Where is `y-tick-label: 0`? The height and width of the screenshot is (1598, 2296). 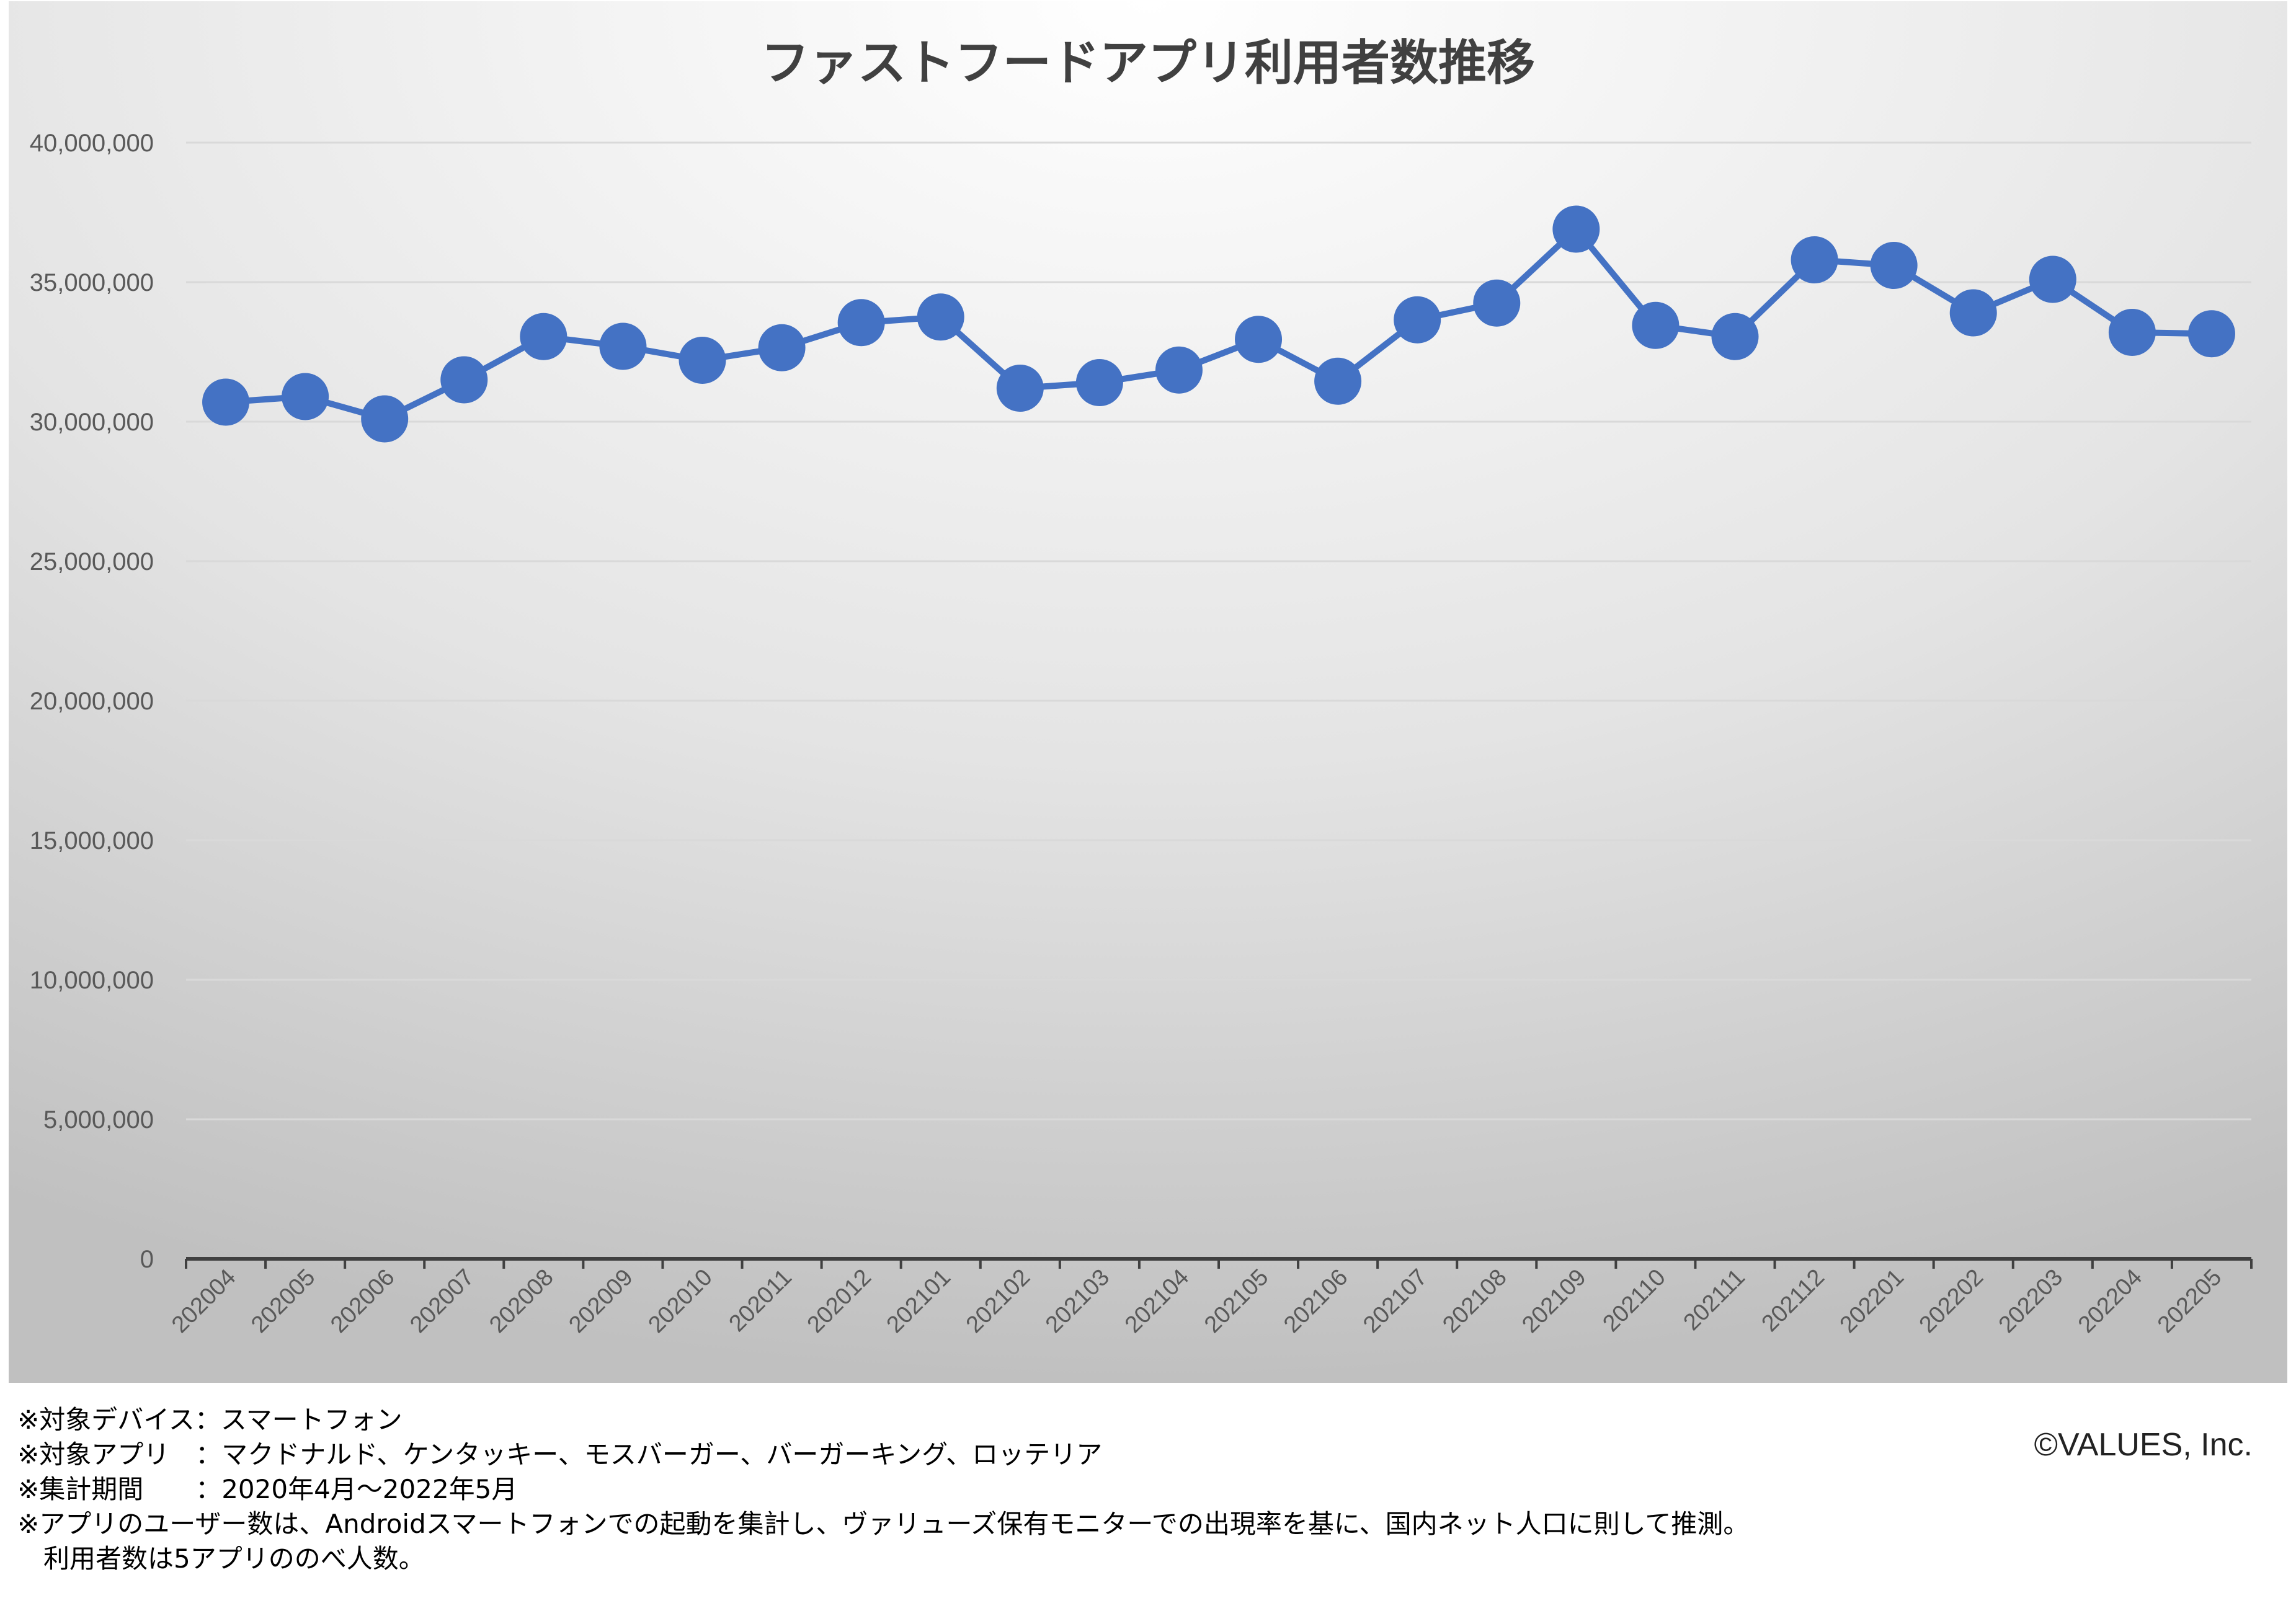
y-tick-label: 0 is located at coordinates (147, 1260).